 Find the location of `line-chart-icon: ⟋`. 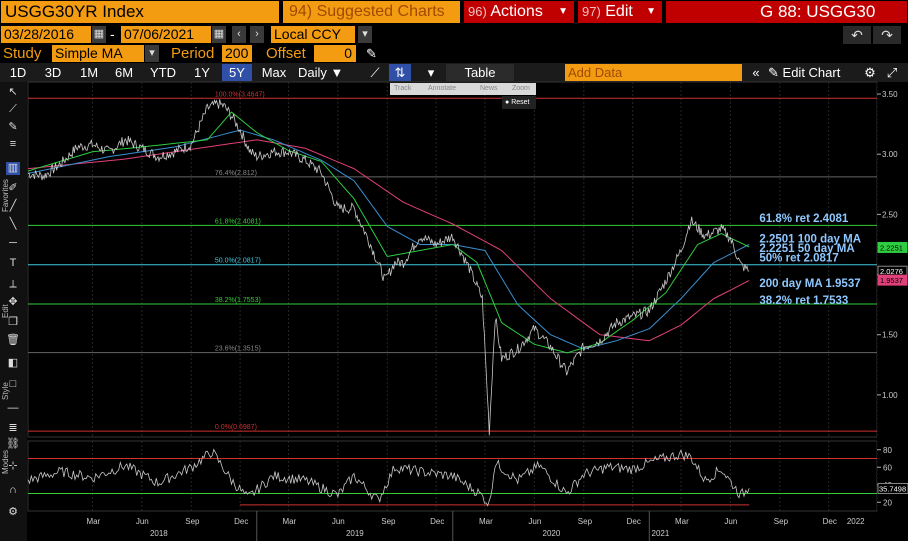

line-chart-icon: ⟋ is located at coordinates (375, 72).